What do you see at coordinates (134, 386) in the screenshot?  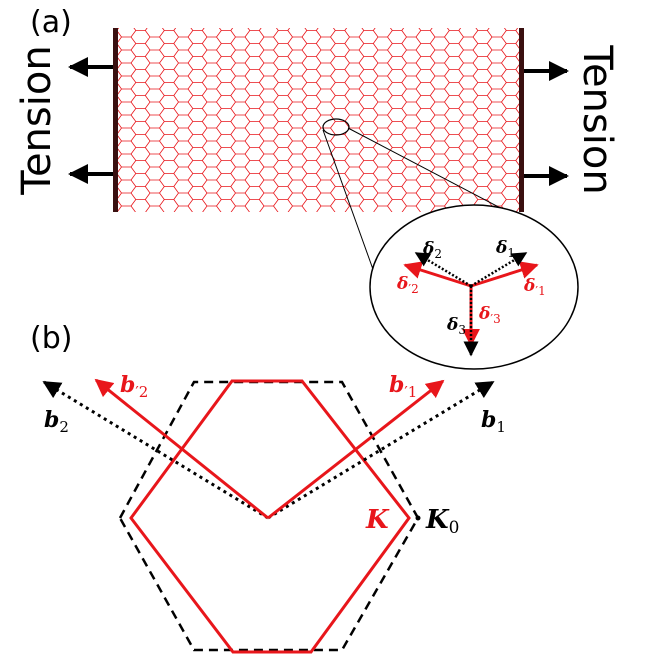 I see `b2p-label: b′2` at bounding box center [134, 386].